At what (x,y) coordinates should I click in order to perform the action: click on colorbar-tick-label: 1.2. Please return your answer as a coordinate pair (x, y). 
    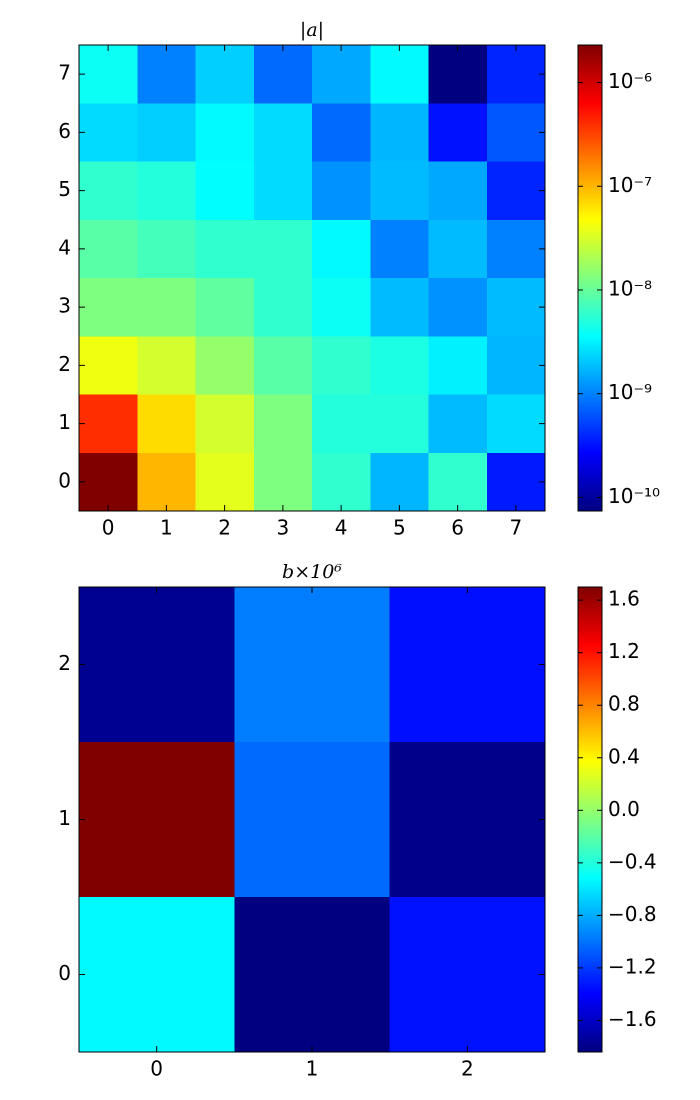
    Looking at the image, I should click on (624, 651).